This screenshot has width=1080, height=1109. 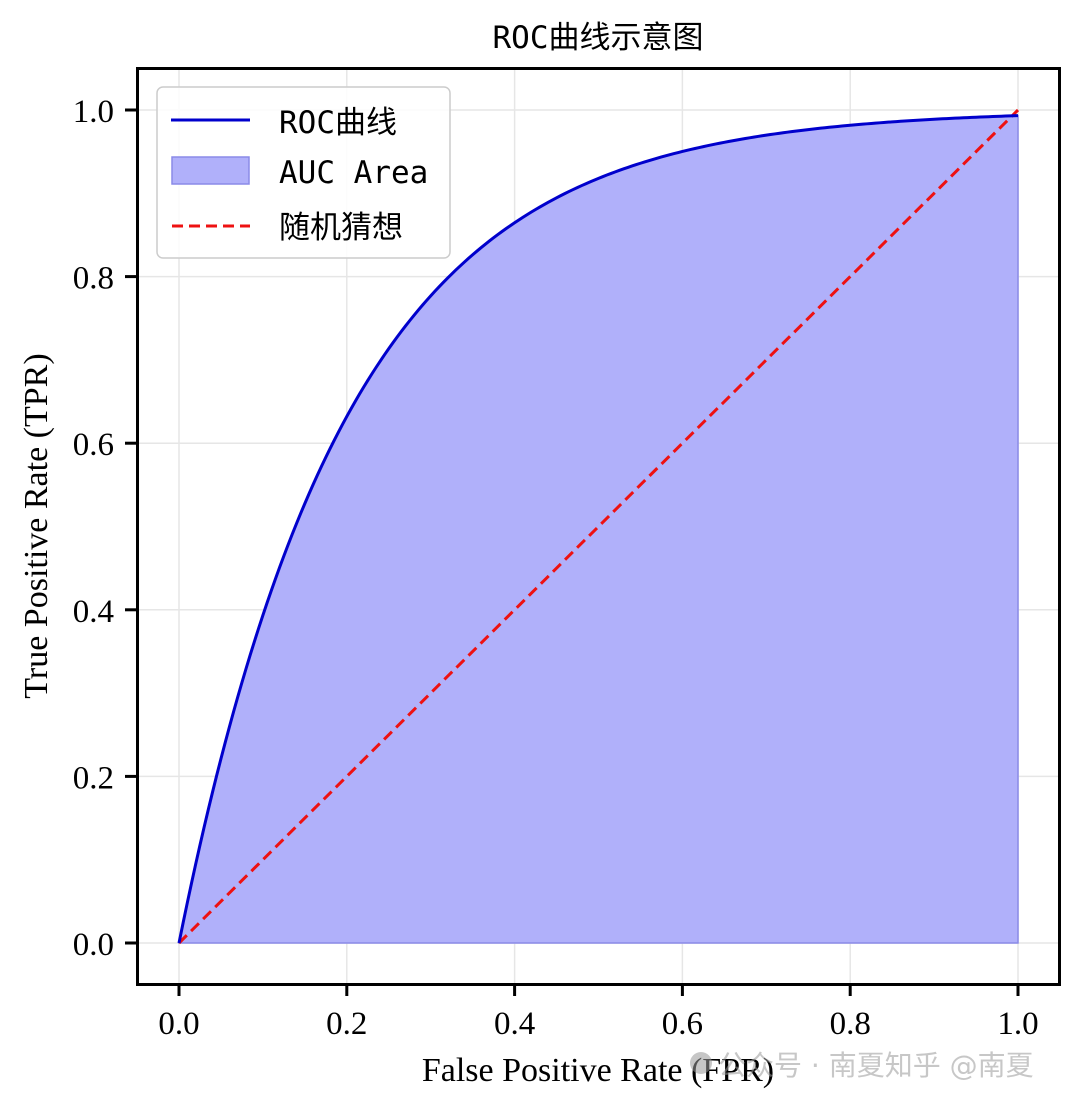 What do you see at coordinates (514, 1024) in the screenshot?
I see `x-tick-label: 0.4` at bounding box center [514, 1024].